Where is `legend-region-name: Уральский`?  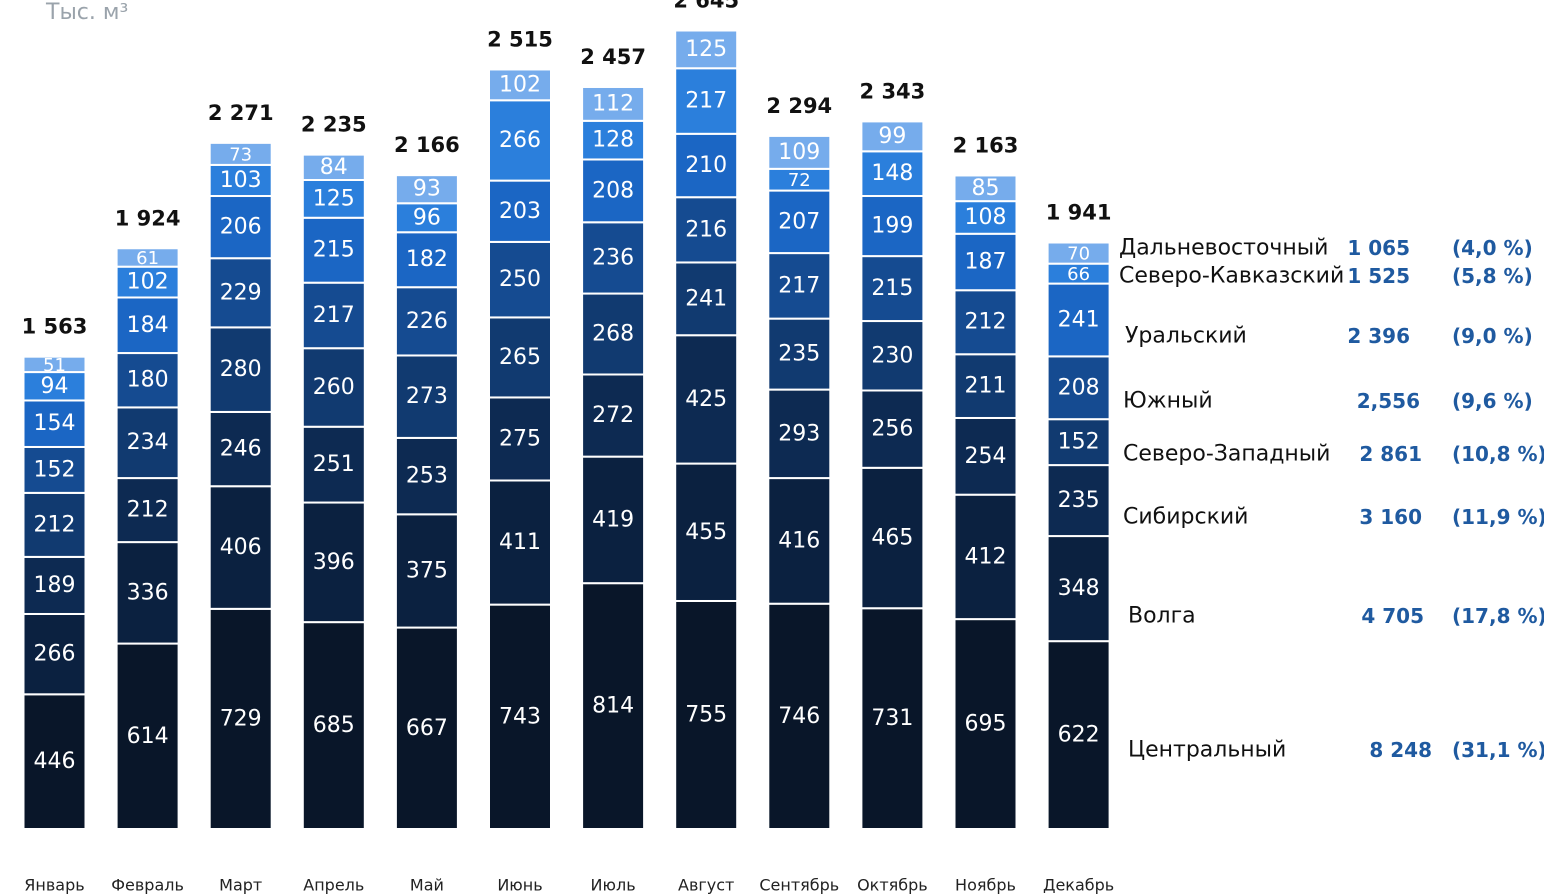 legend-region-name: Уральский is located at coordinates (1186, 336).